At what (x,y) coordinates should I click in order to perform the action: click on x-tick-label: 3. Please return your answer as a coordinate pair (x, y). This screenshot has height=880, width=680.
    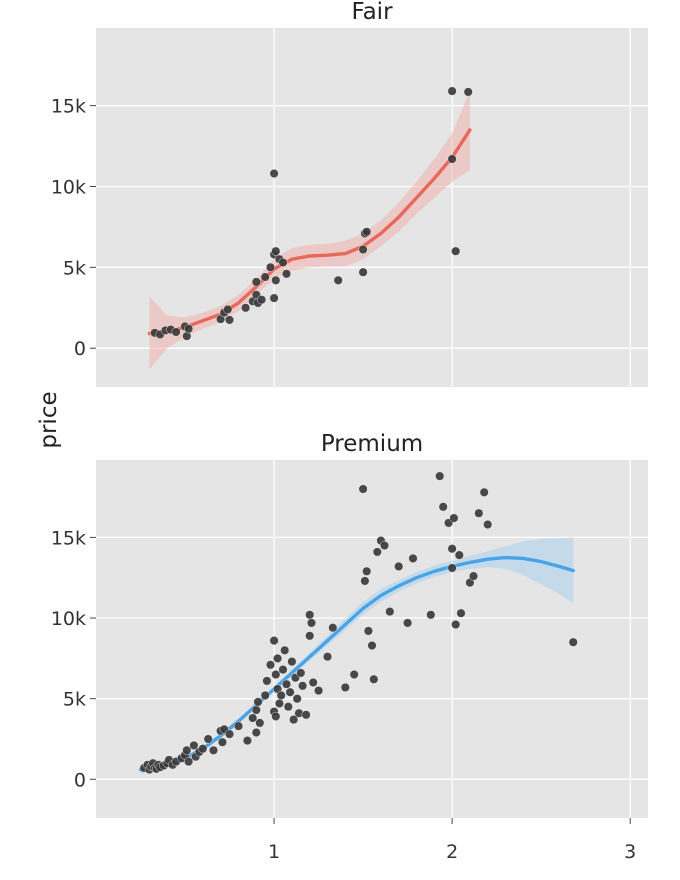
    Looking at the image, I should click on (630, 852).